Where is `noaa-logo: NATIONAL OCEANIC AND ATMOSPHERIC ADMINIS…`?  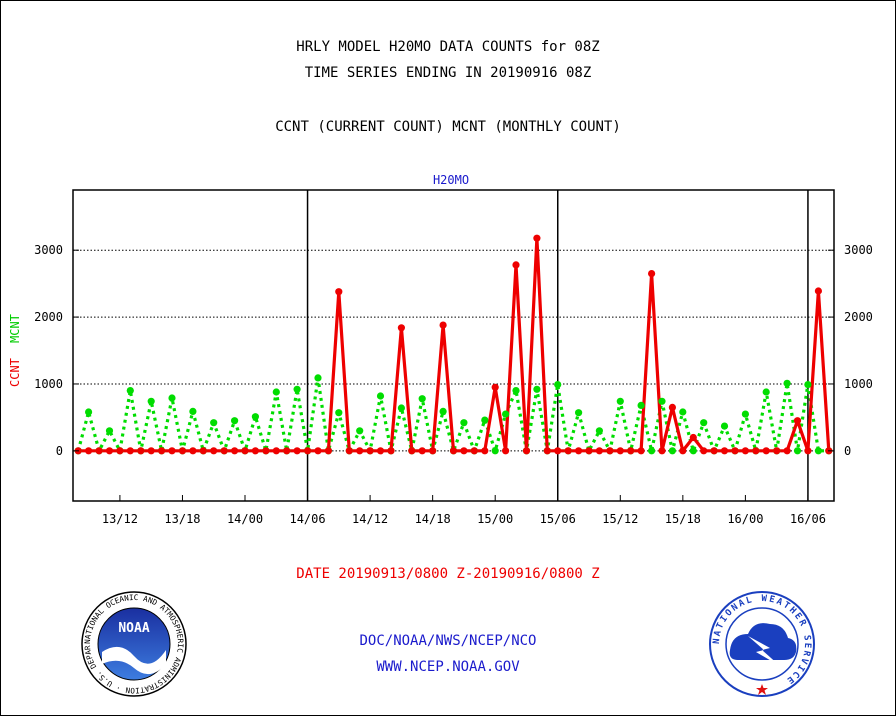 noaa-logo: NATIONAL OCEANIC AND ATMOSPHERIC ADMINIS… is located at coordinates (133, 643).